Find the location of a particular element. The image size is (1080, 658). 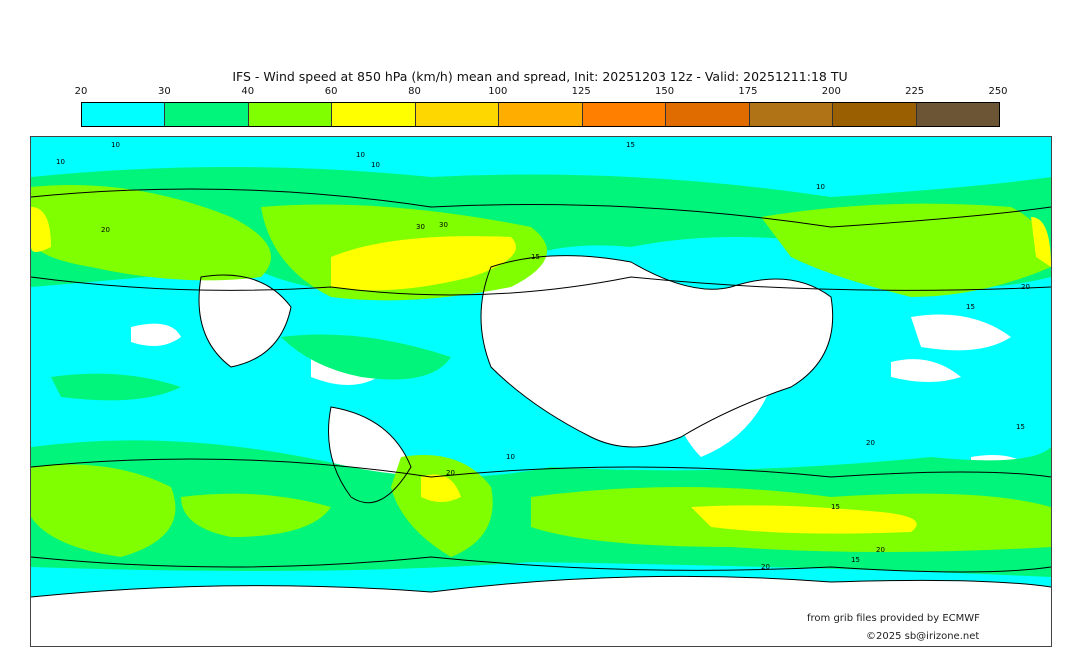

colorbar-tick-label: 225 is located at coordinates (915, 91).